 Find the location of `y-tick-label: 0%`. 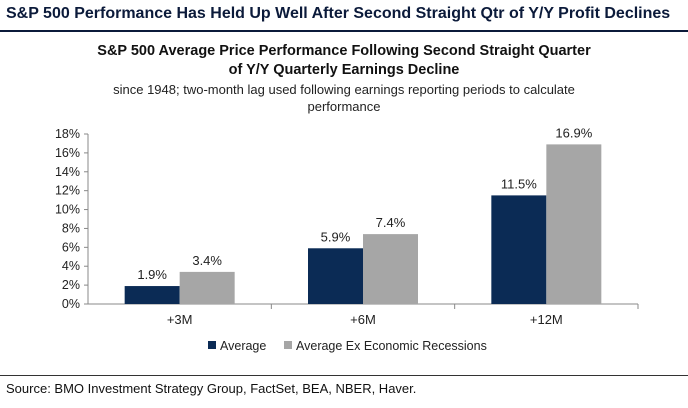

y-tick-label: 0% is located at coordinates (71, 304).